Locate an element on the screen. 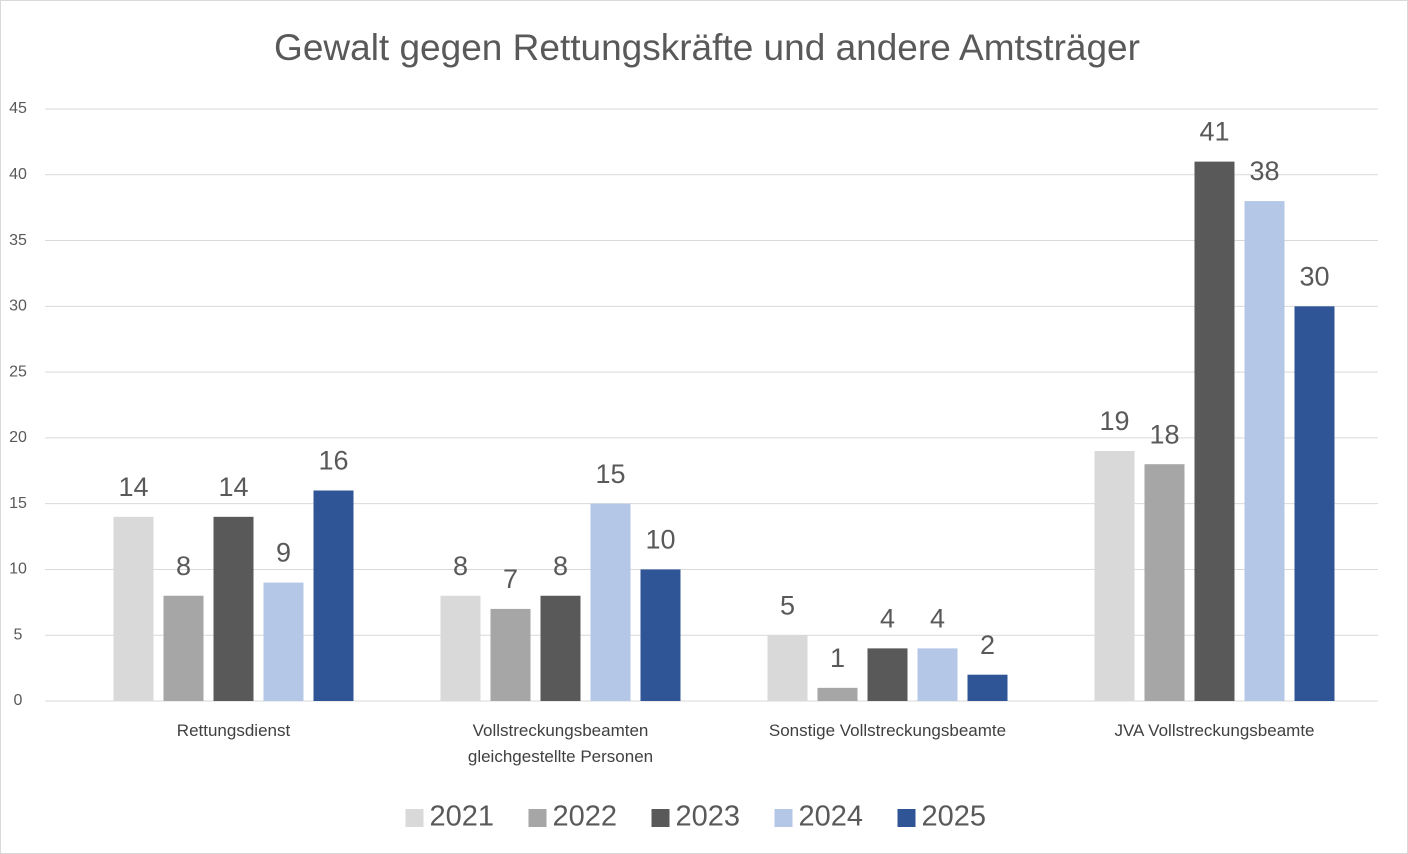 Image resolution: width=1408 pixels, height=854 pixels. y-tick-label: 35 is located at coordinates (18, 240).